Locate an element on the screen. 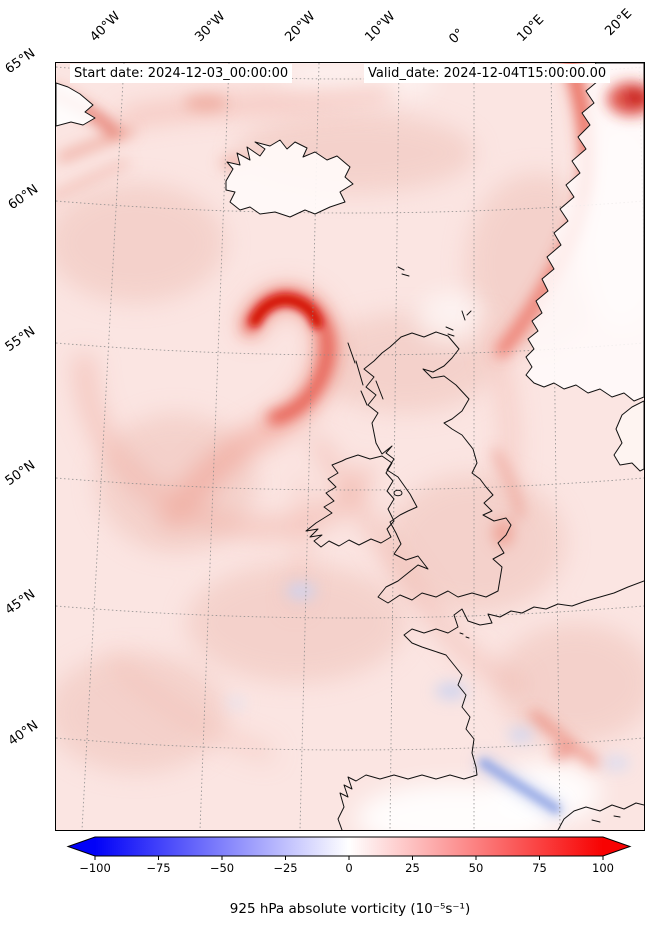  colorbar-extend-min is located at coordinates (81, 846).